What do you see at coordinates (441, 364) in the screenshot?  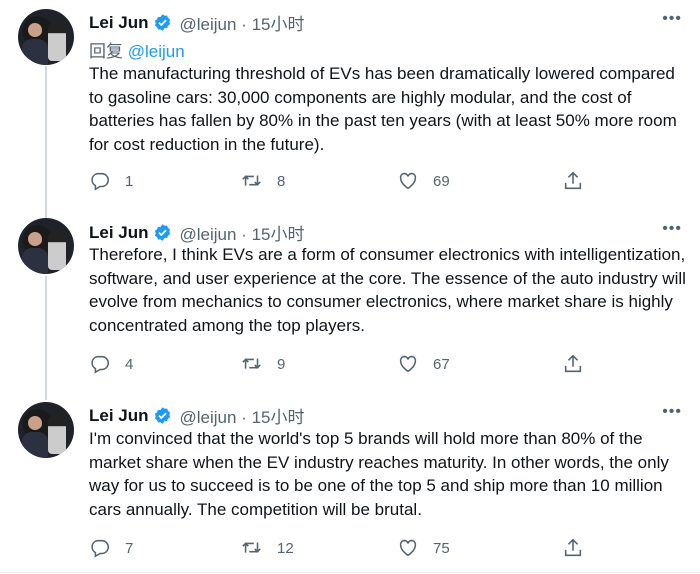 I see `like-count: 67` at bounding box center [441, 364].